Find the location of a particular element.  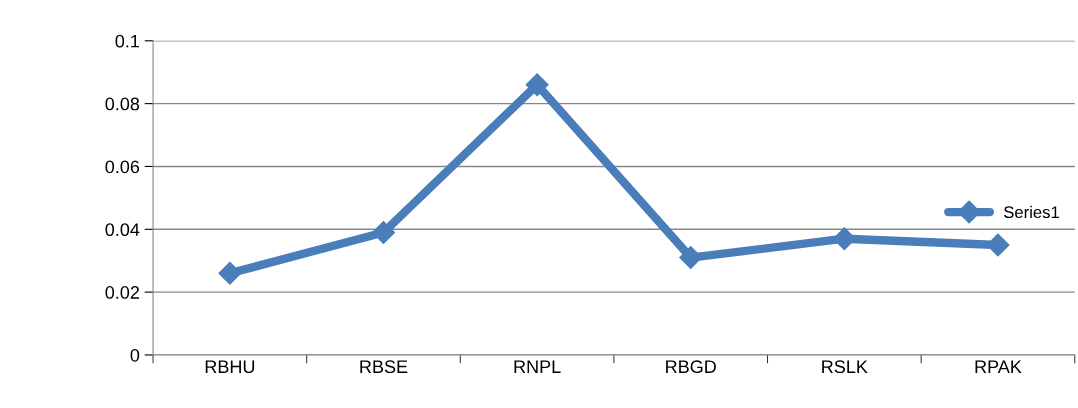

x-tick-label: RBSE is located at coordinates (384, 367).